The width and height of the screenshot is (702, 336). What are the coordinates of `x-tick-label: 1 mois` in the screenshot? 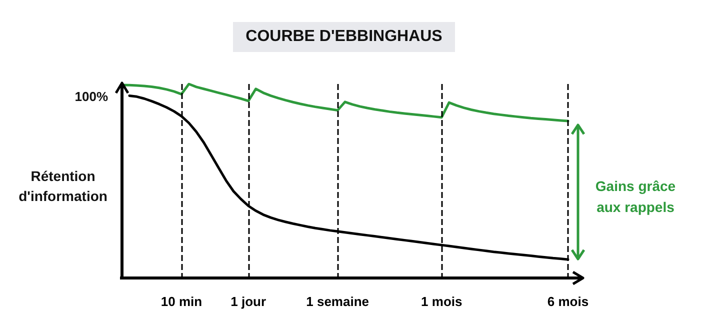 It's located at (441, 301).